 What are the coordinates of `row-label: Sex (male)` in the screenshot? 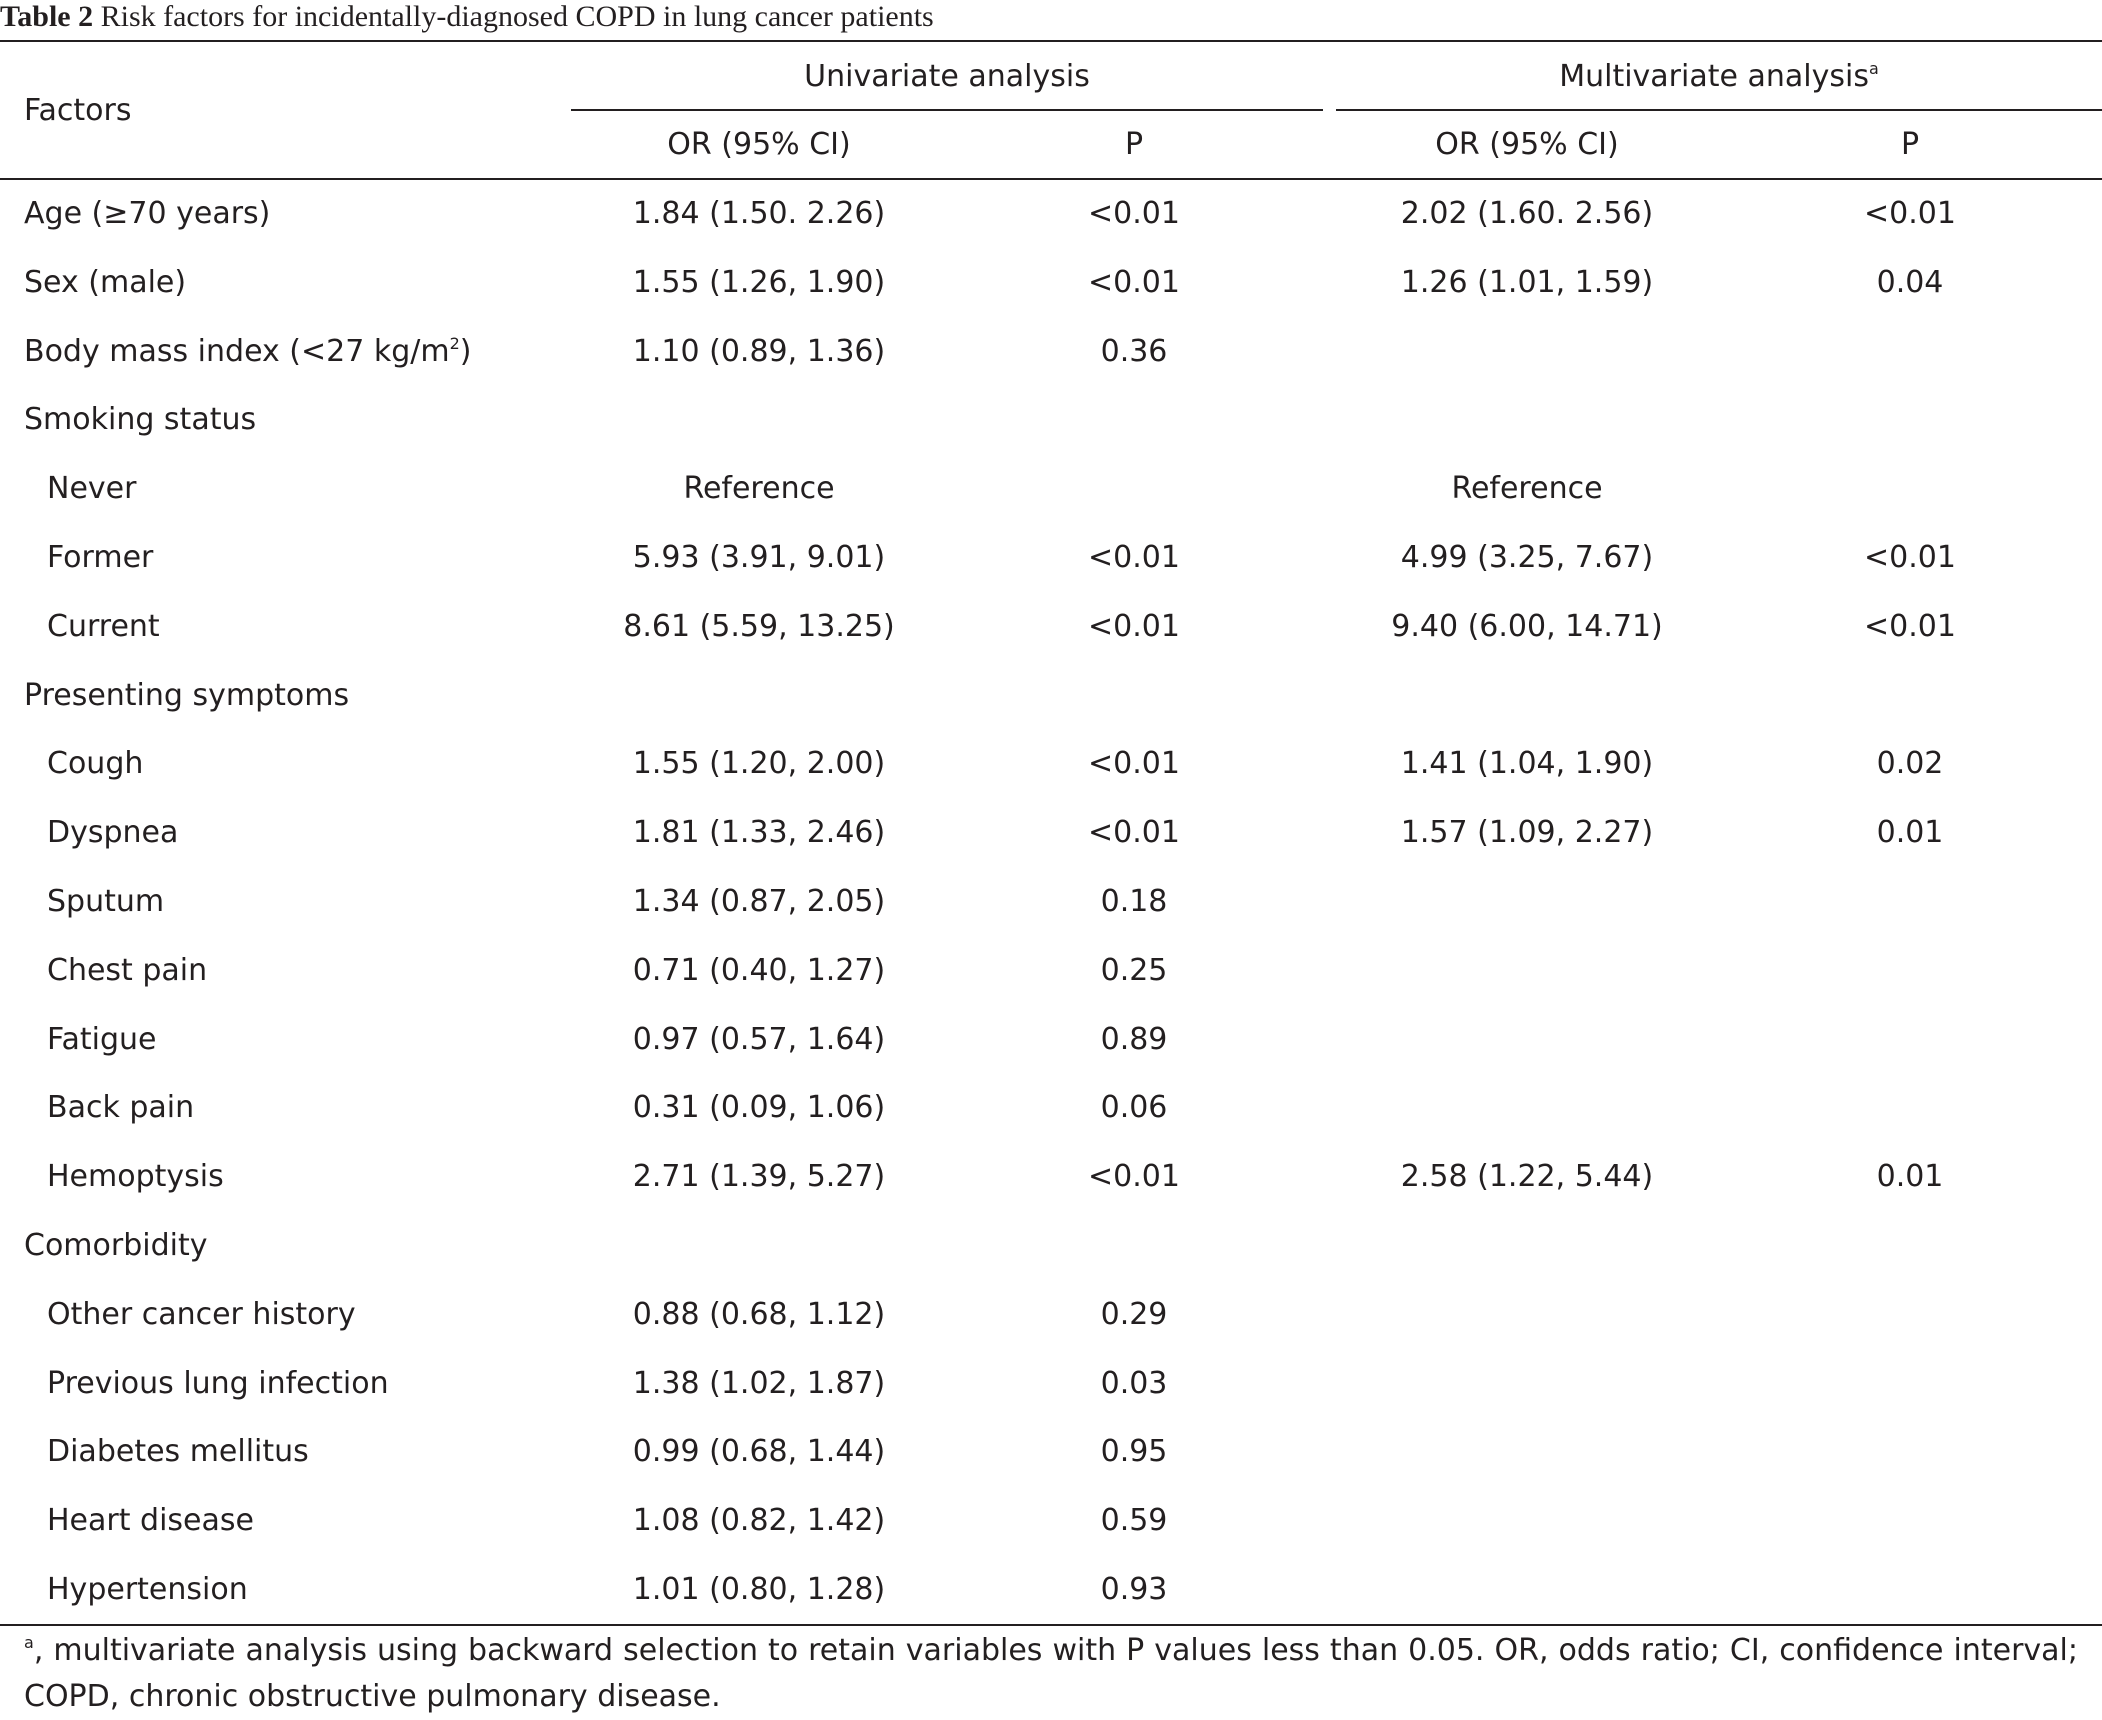 It's located at (105, 283).